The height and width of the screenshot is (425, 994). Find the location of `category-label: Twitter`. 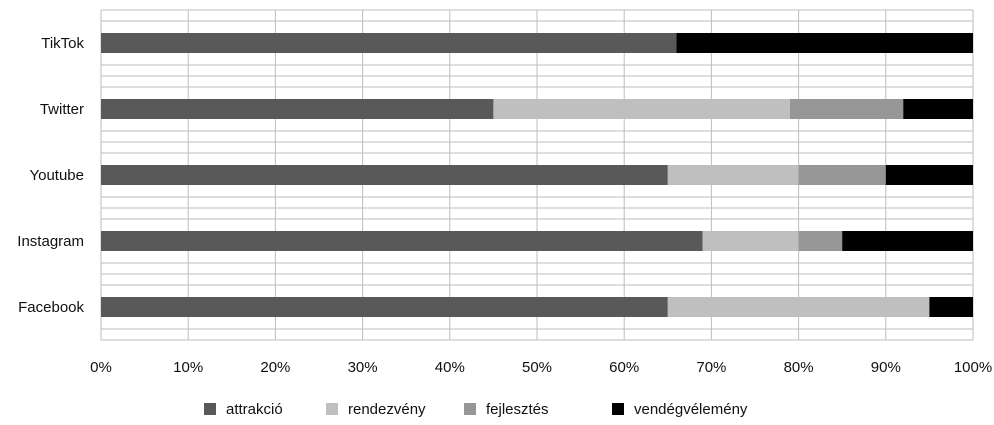

category-label: Twitter is located at coordinates (62, 109).